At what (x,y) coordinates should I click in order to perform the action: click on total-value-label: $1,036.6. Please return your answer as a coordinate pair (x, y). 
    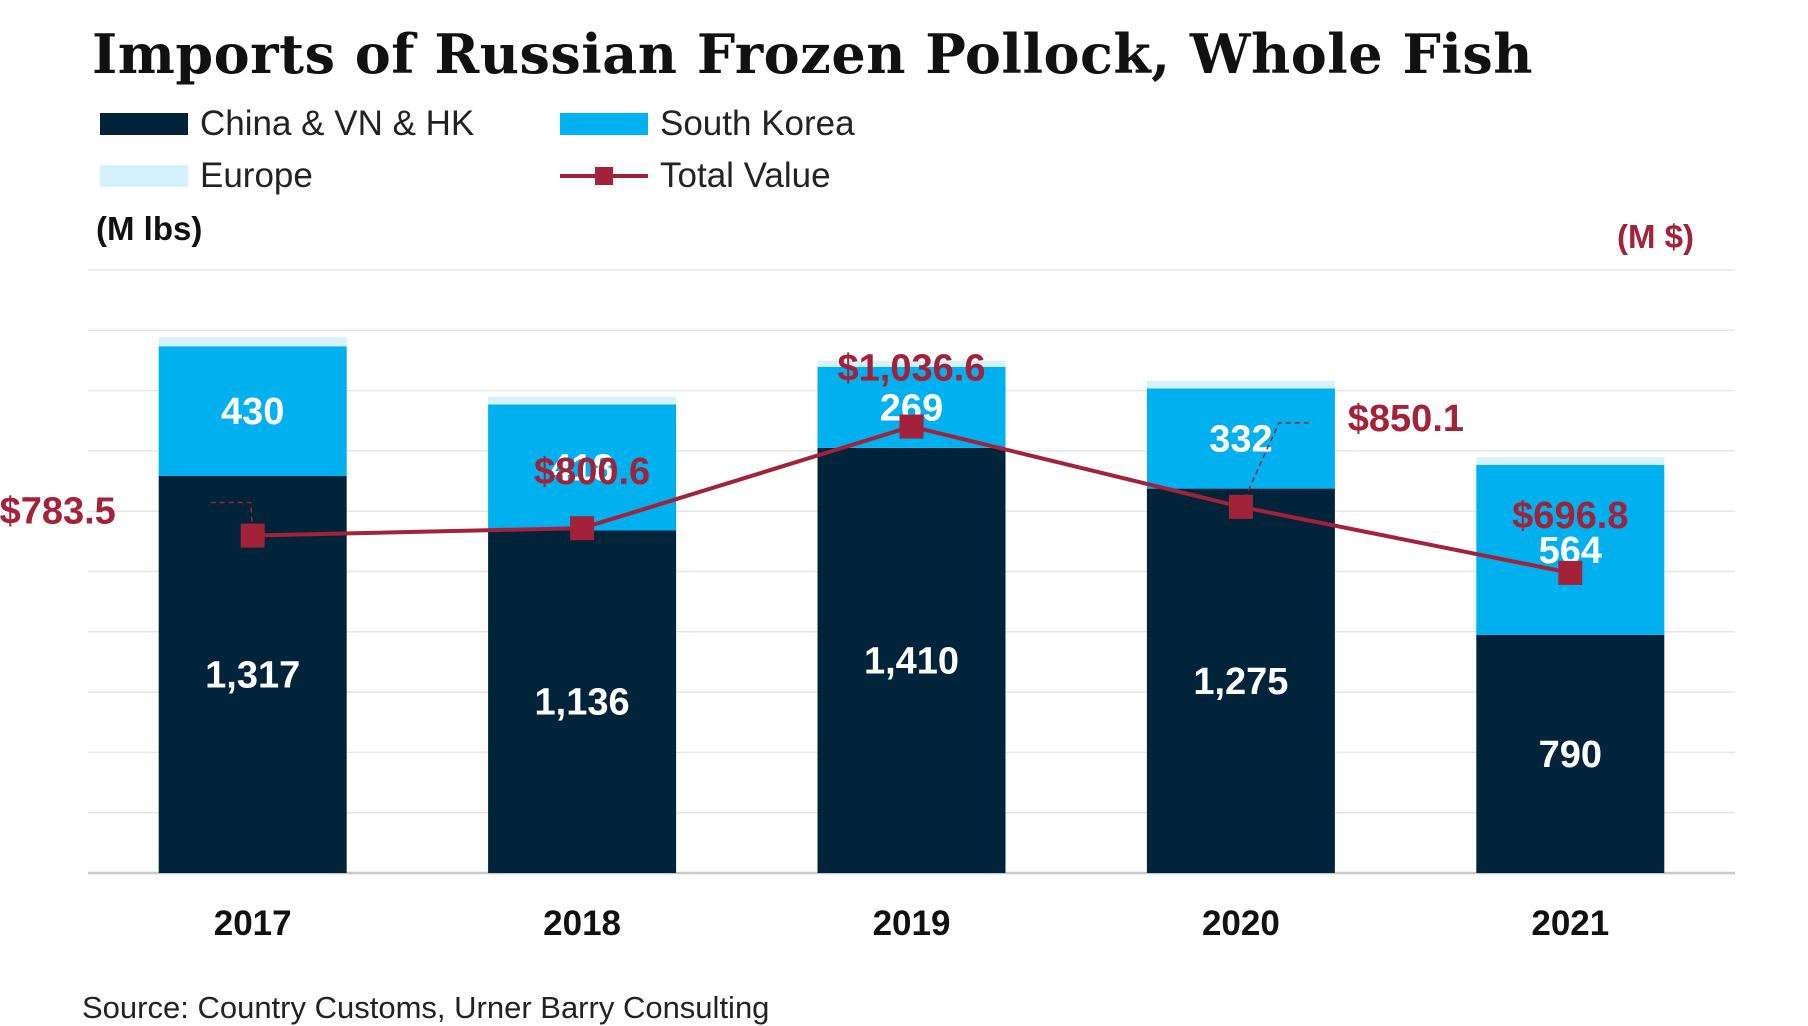
    Looking at the image, I should click on (912, 369).